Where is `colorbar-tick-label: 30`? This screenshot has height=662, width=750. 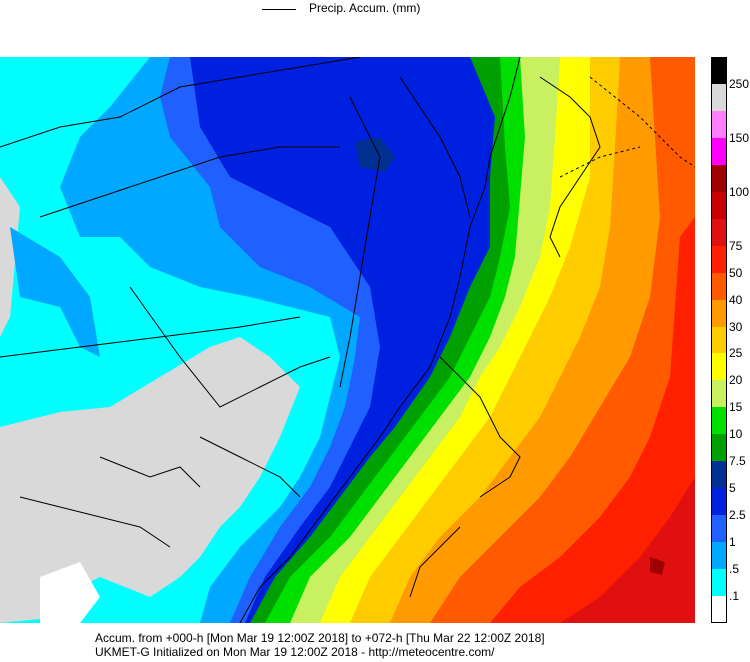
colorbar-tick-label: 30 is located at coordinates (736, 326).